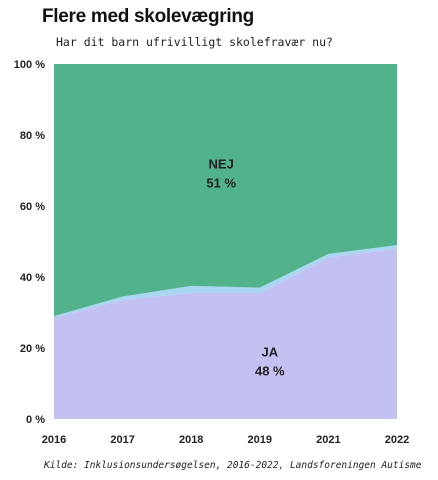 This screenshot has width=438, height=480. I want to click on chart-subtitle: Har dit barn ufrivilligt skolefravær nu?, so click(194, 42).